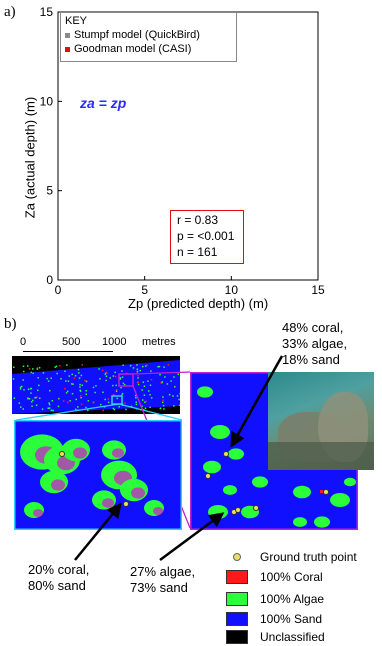 Image resolution: width=382 pixels, height=646 pixels. I want to click on annotation-line: 27% algae,, so click(163, 571).